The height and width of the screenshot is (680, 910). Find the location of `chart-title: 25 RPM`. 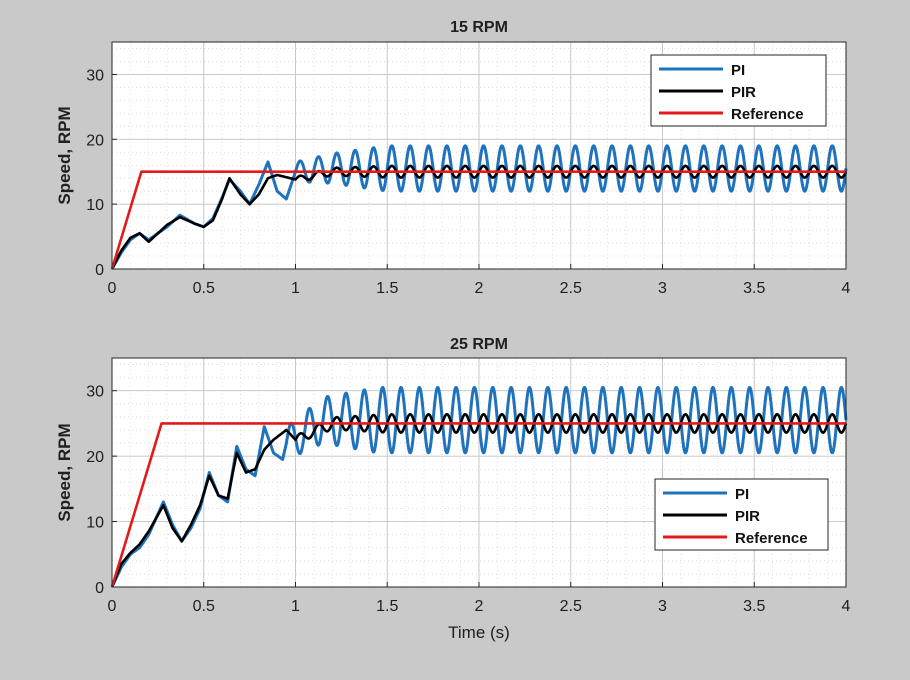

chart-title: 25 RPM is located at coordinates (479, 344).